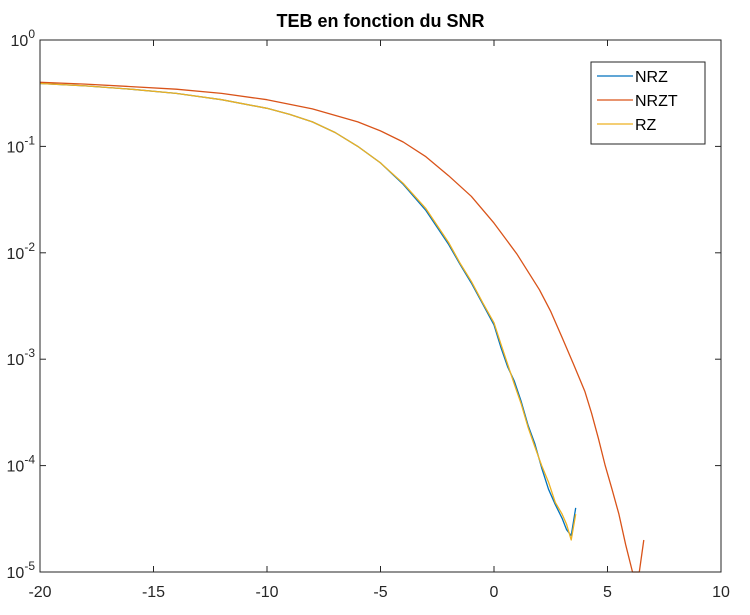 Image resolution: width=750 pixels, height=615 pixels. What do you see at coordinates (39, 592) in the screenshot?
I see `x-tick-label: -20` at bounding box center [39, 592].